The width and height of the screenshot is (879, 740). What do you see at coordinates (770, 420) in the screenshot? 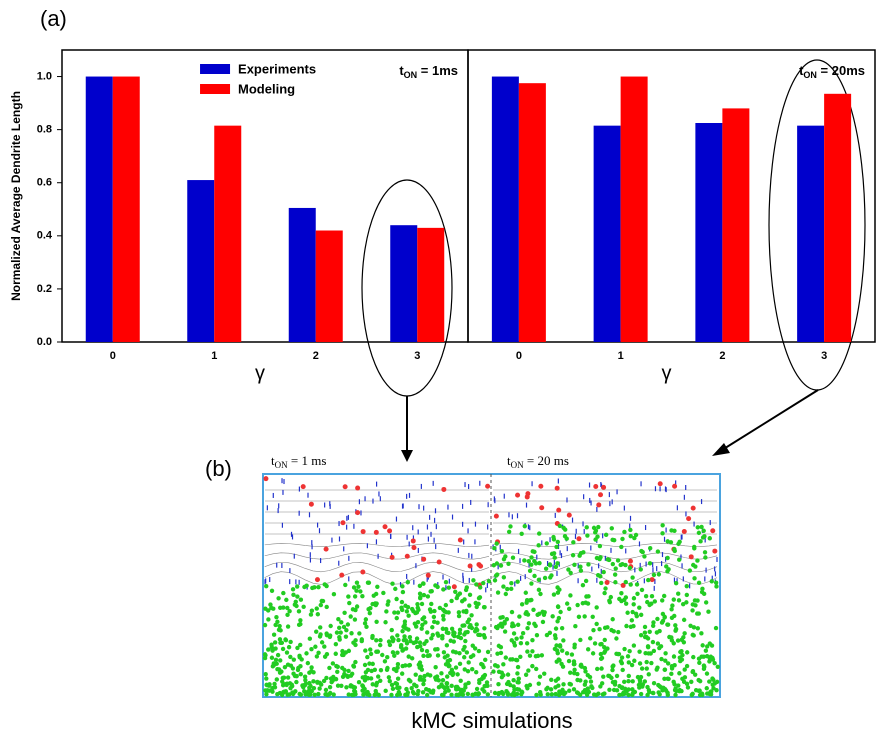
I see `arrow` at bounding box center [770, 420].